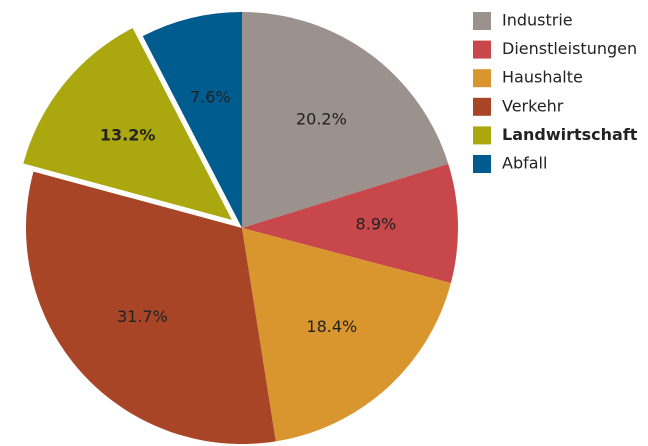 Image resolution: width=648 pixels, height=446 pixels. I want to click on legend-label: Verkehr, so click(533, 105).